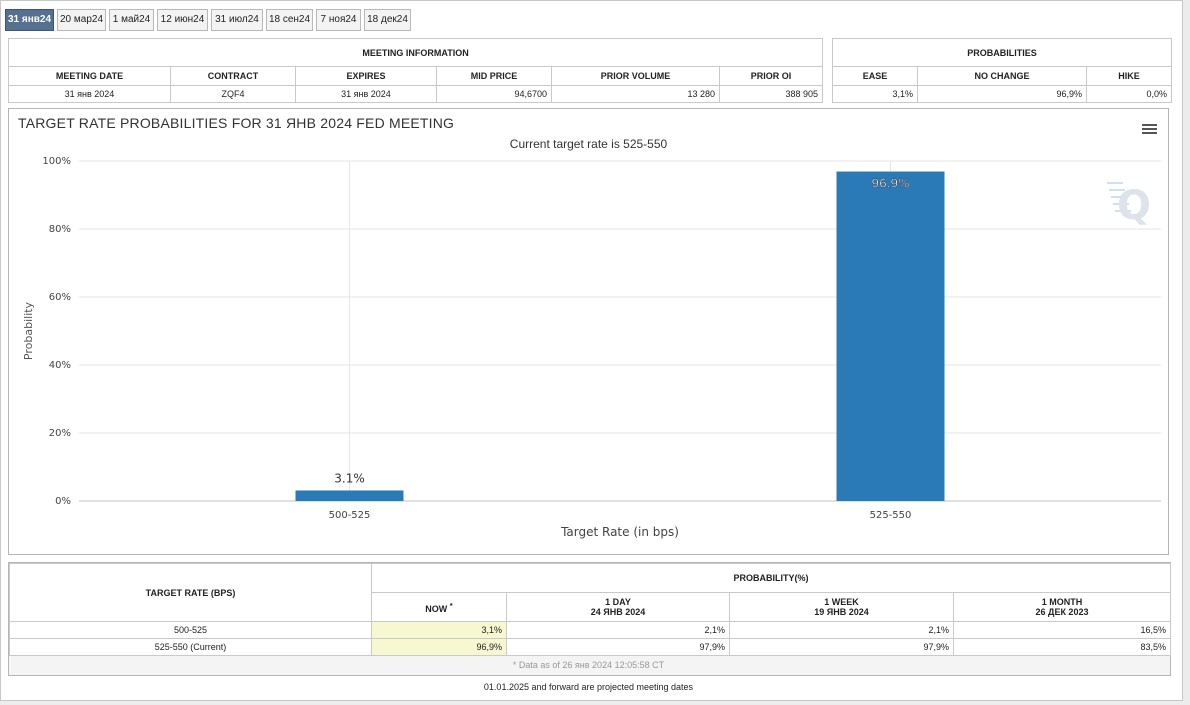 This screenshot has width=1190, height=705. Describe the element at coordinates (89, 76) in the screenshot. I see `col-meeting-date: MEETING DATE` at that location.